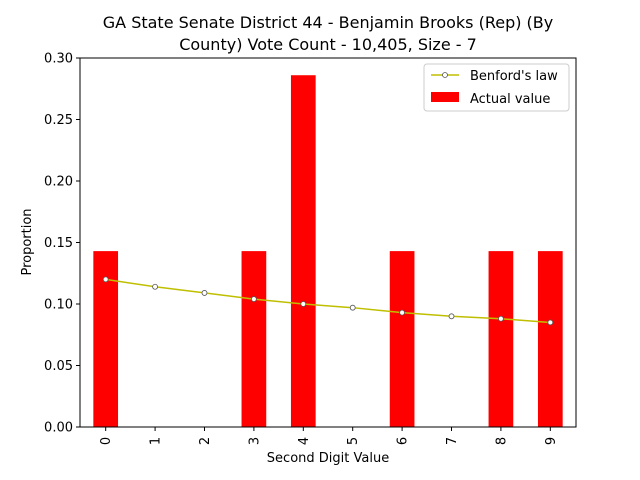 Image resolution: width=640 pixels, height=480 pixels. I want to click on legend-box, so click(496, 87).